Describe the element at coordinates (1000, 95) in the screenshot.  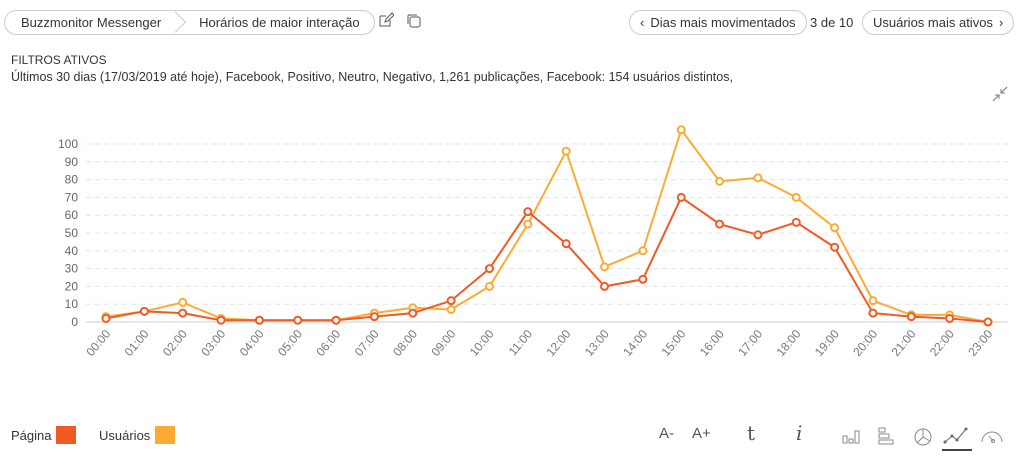
I see `collapse-icon` at that location.